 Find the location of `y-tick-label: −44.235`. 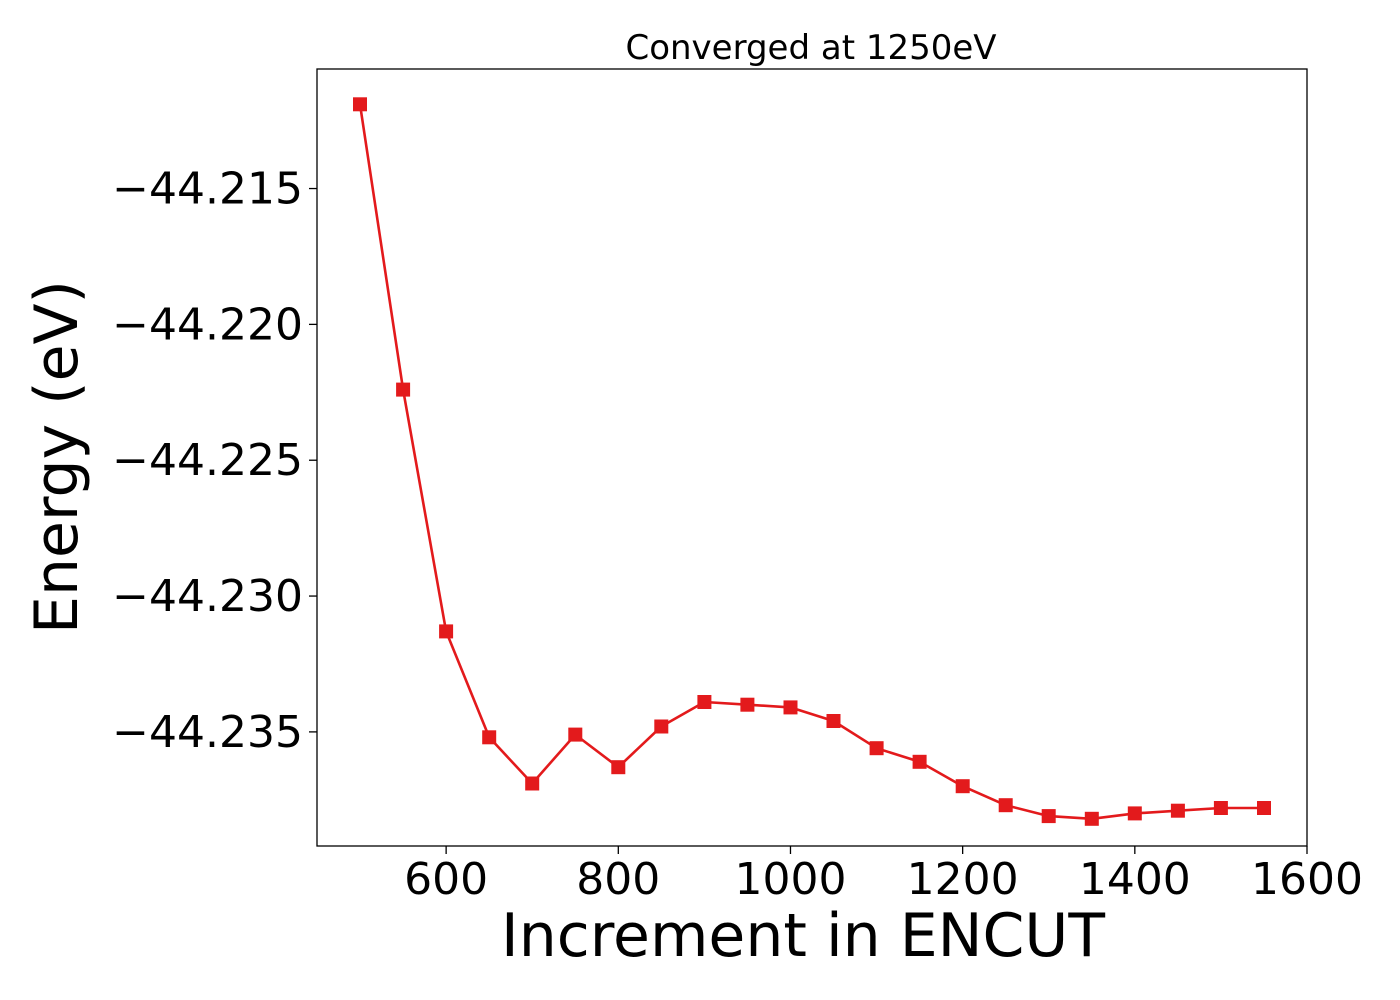

y-tick-label: −44.235 is located at coordinates (207, 732).